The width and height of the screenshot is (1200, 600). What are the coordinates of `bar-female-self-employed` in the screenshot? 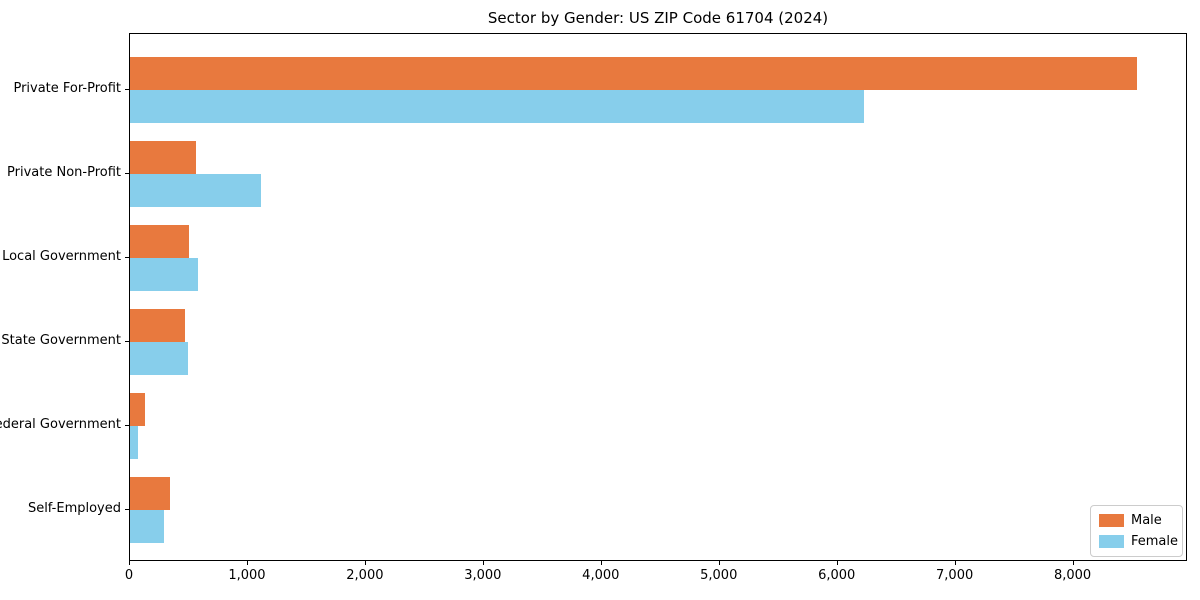 It's located at (147, 526).